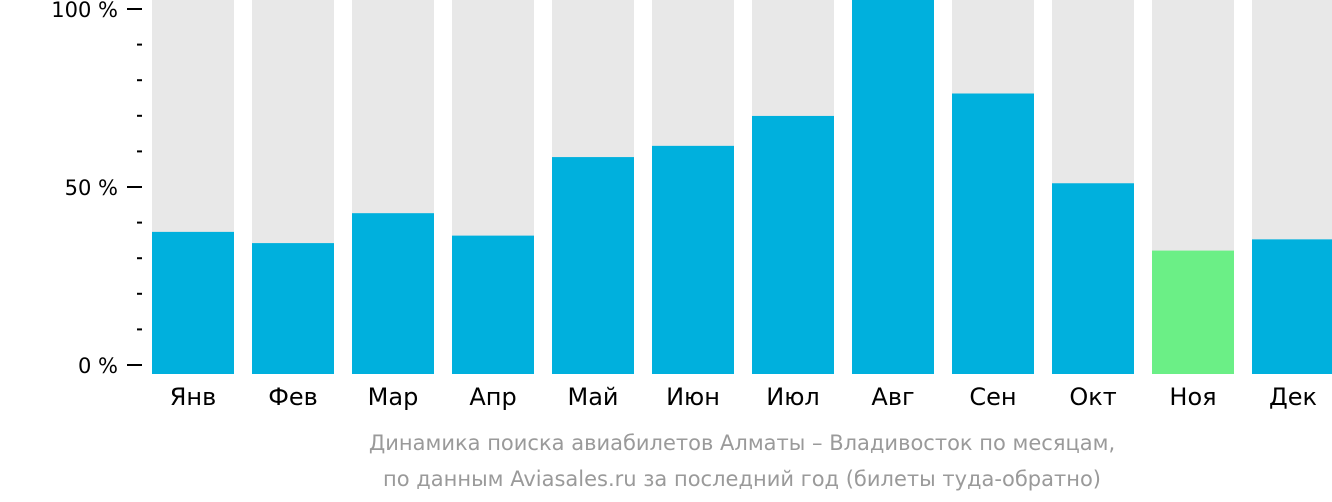 The width and height of the screenshot is (1332, 502). Describe the element at coordinates (84, 11) in the screenshot. I see `y-tick-label: 100 %` at that location.